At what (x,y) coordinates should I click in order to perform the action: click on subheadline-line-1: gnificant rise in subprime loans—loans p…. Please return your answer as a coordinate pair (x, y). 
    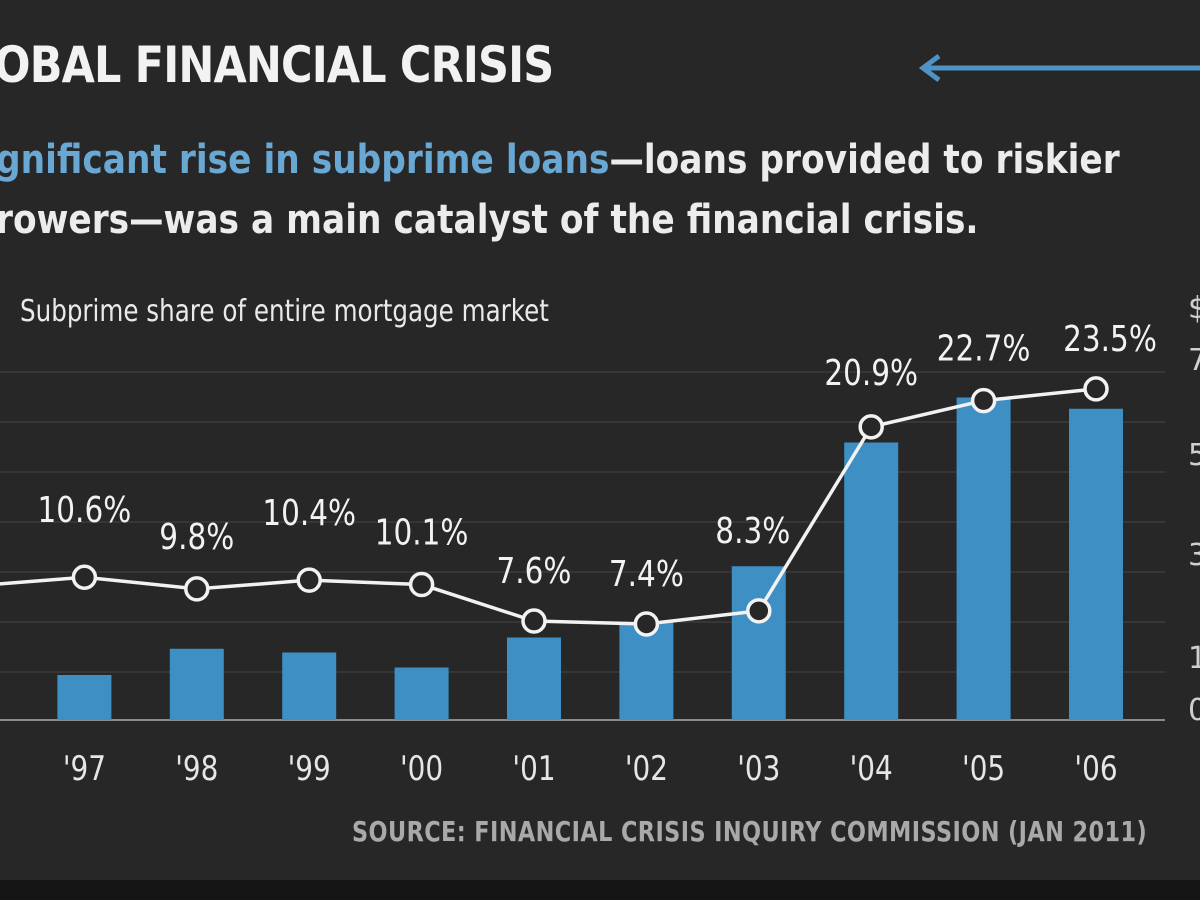
    Looking at the image, I should click on (560, 160).